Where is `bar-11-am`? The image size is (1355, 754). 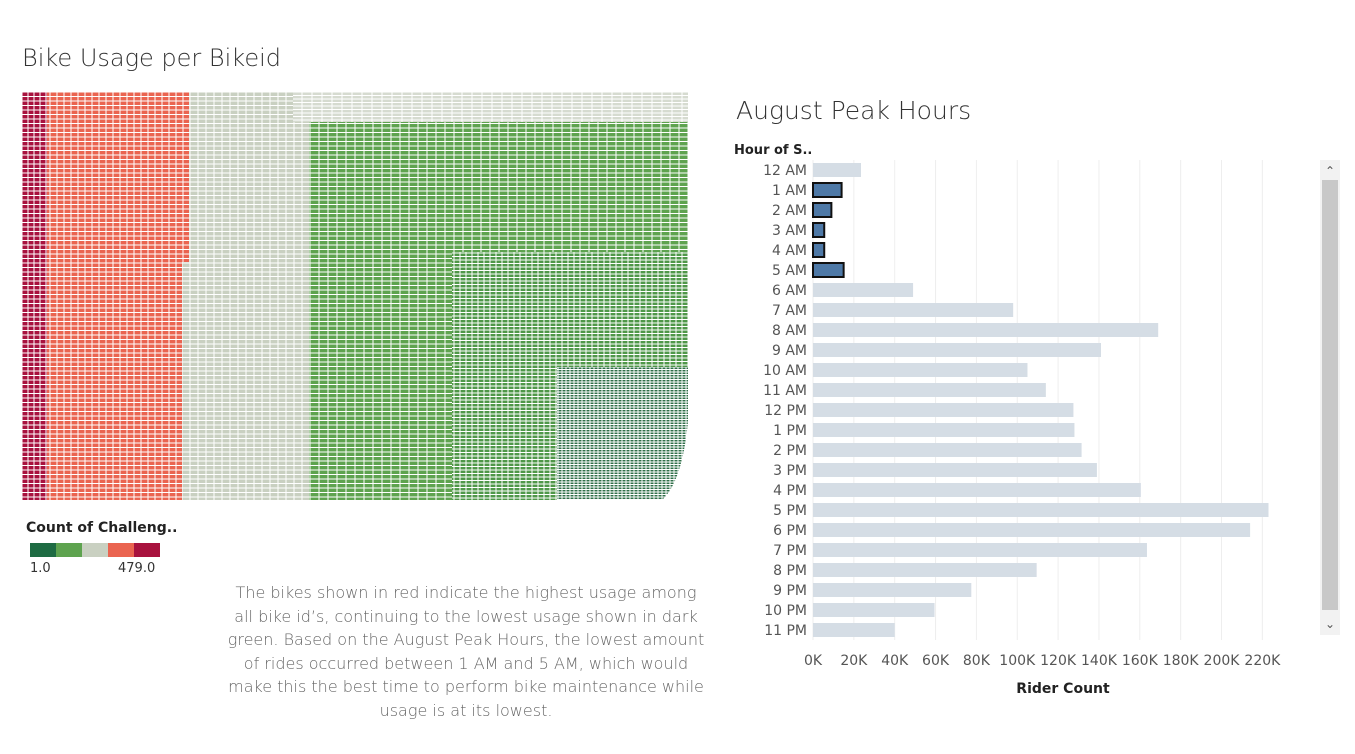
bar-11-am is located at coordinates (929, 390).